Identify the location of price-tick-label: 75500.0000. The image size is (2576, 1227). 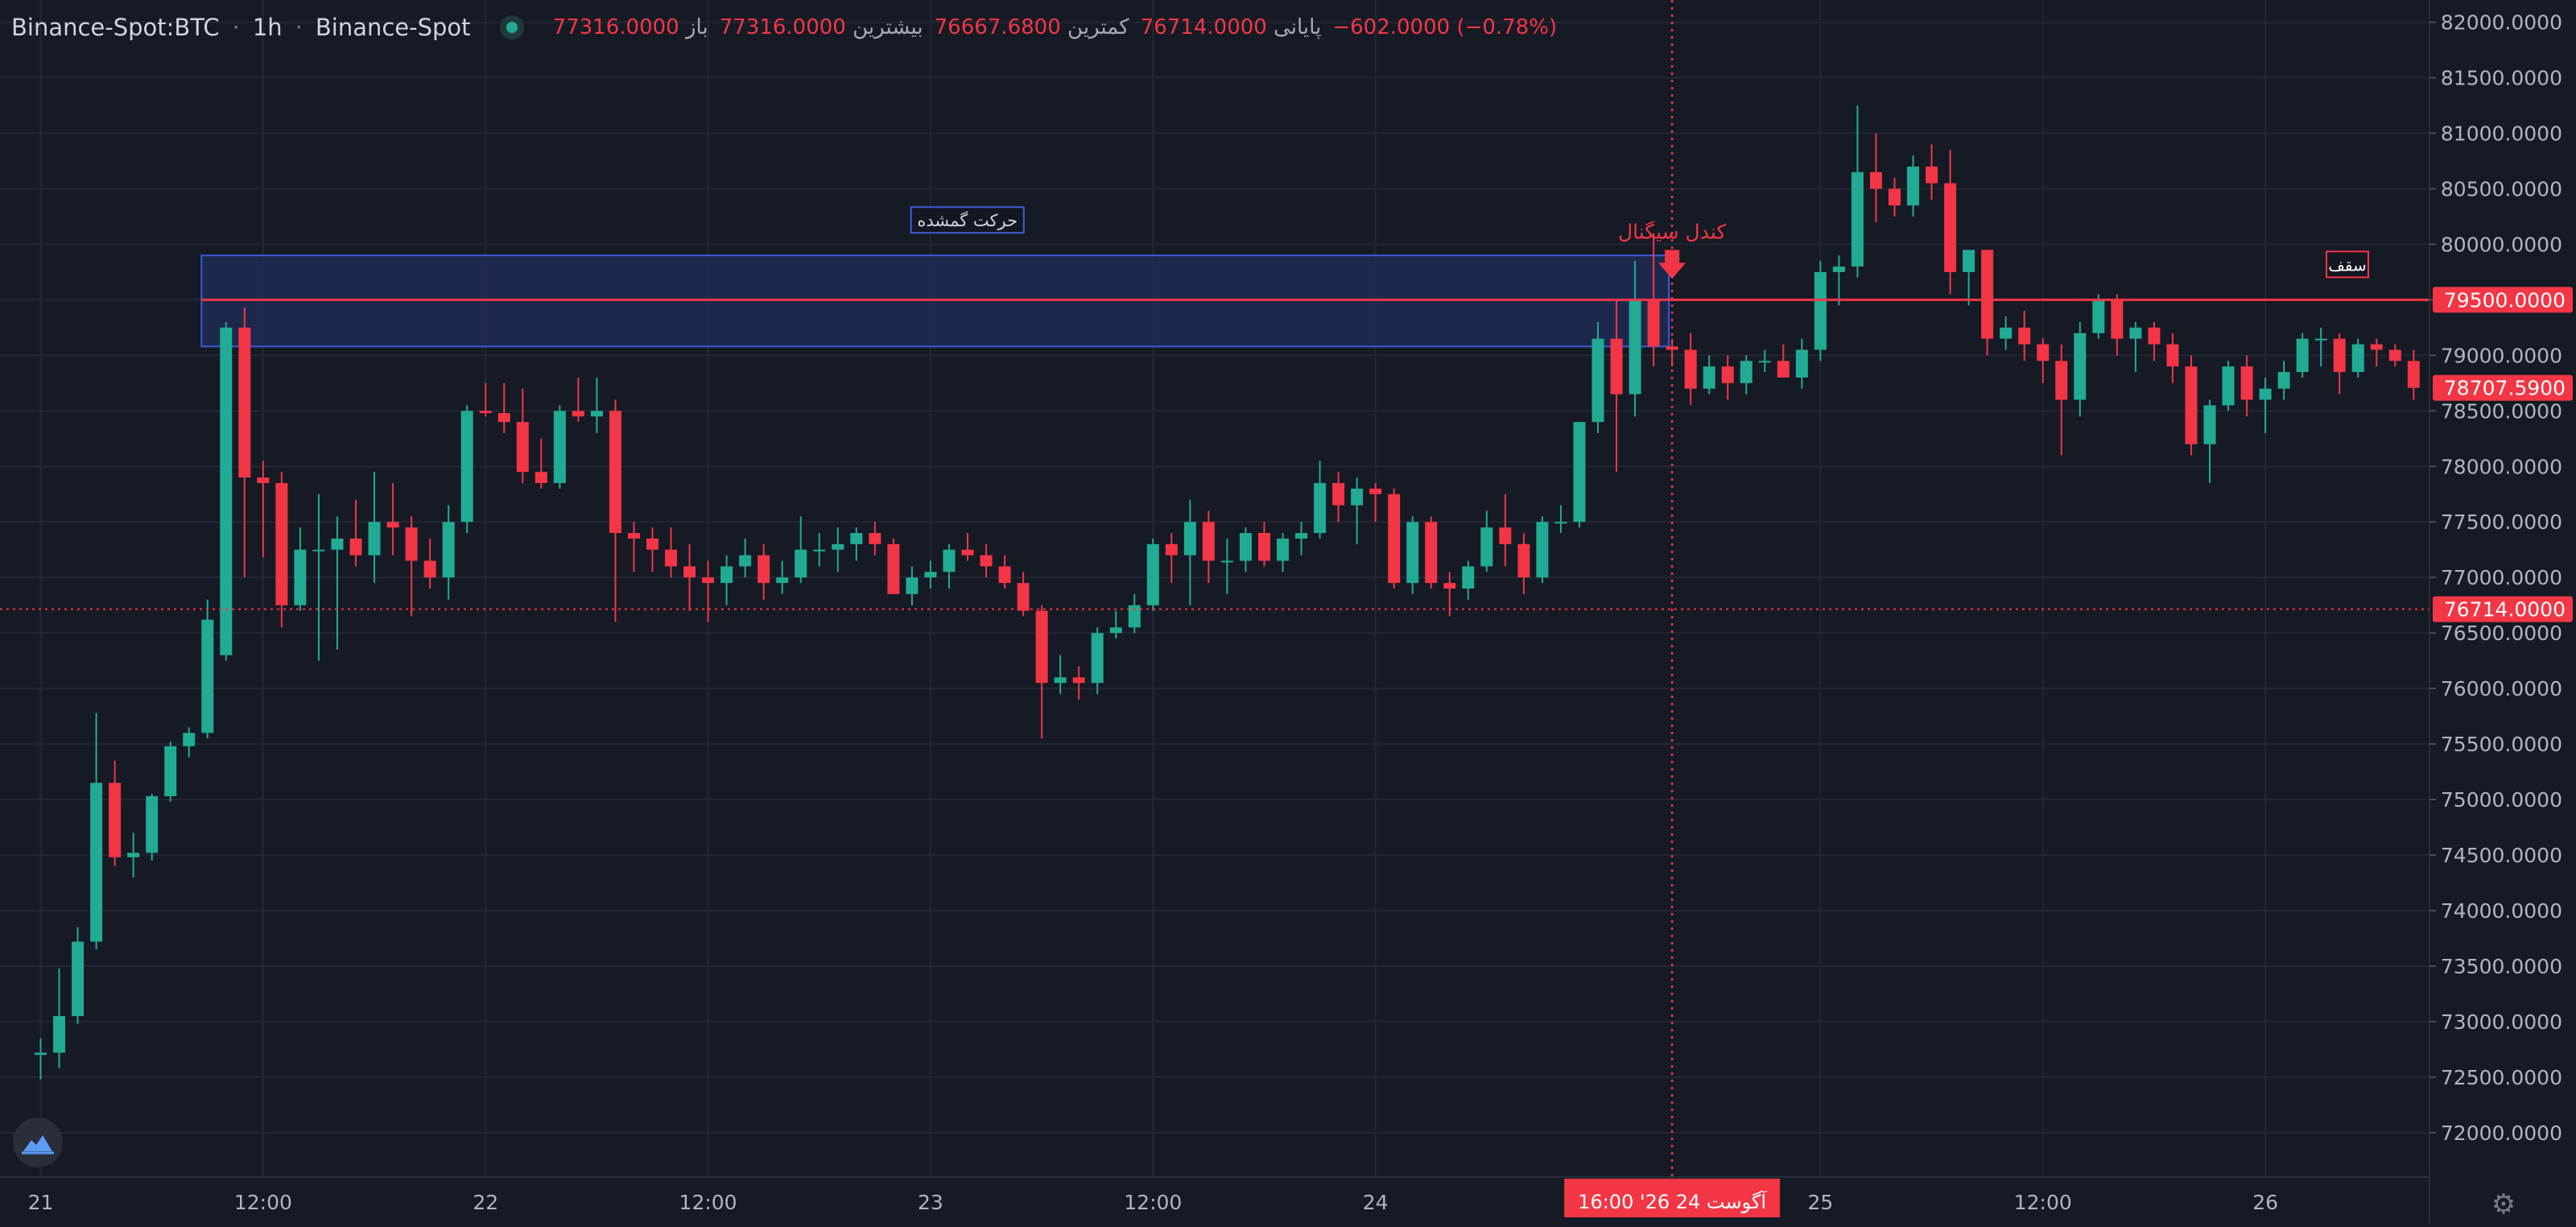
(2501, 744).